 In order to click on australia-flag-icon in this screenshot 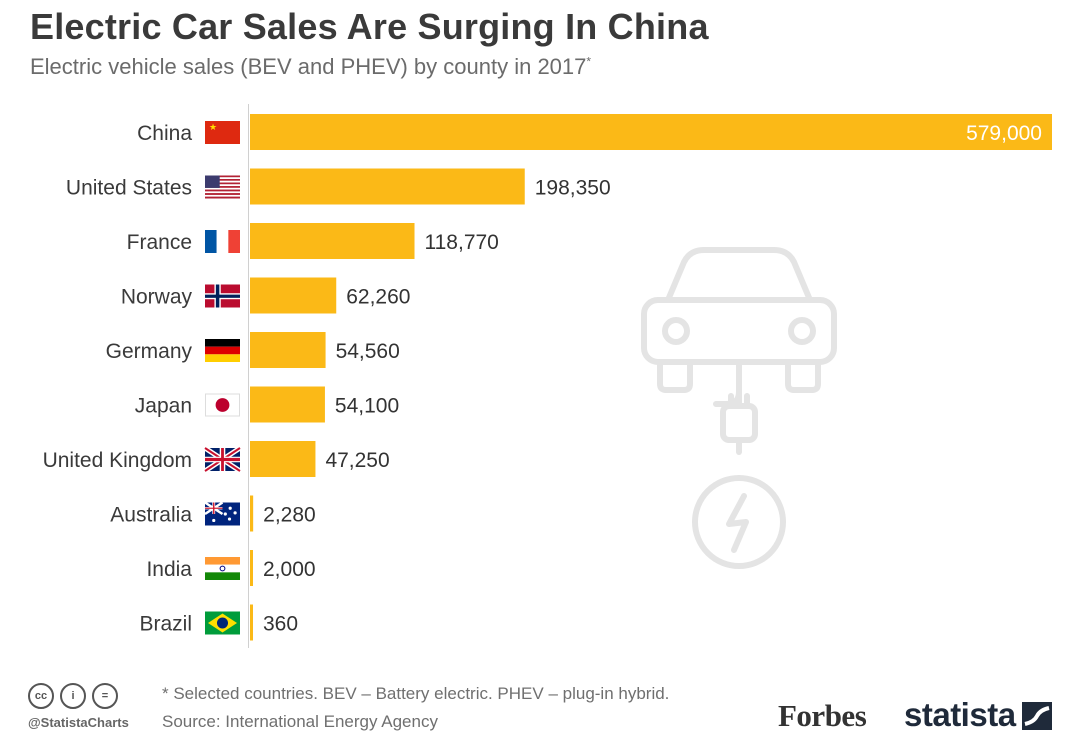, I will do `click(222, 513)`.